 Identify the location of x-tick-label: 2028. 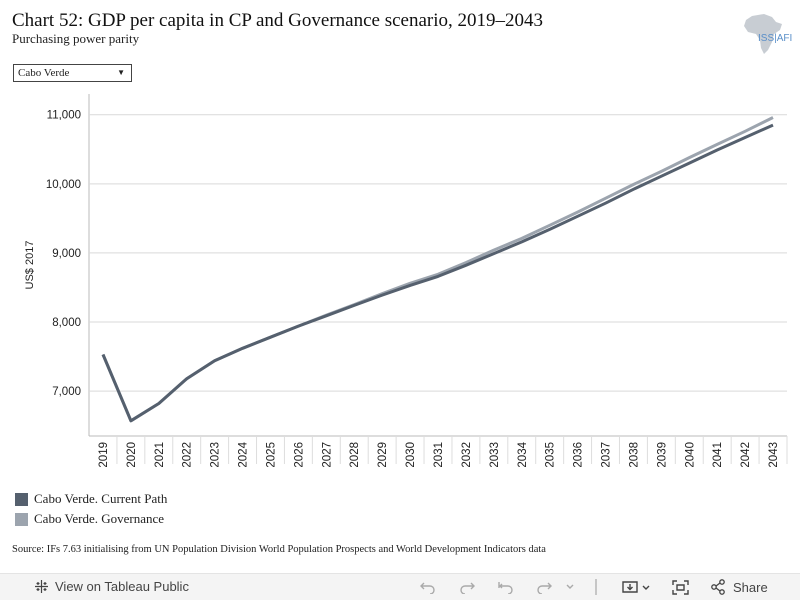
(355, 455).